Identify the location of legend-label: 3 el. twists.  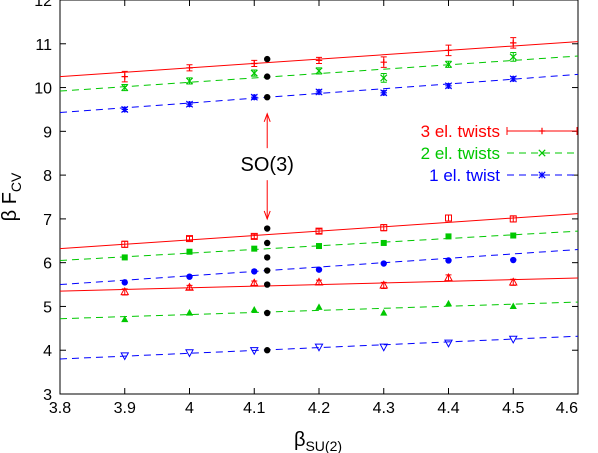
(460, 131).